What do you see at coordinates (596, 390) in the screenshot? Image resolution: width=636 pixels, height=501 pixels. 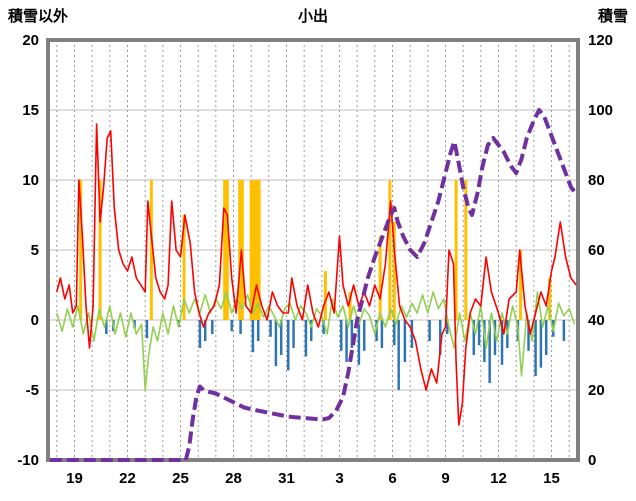 I see `right-axis-tick-label: 20` at bounding box center [596, 390].